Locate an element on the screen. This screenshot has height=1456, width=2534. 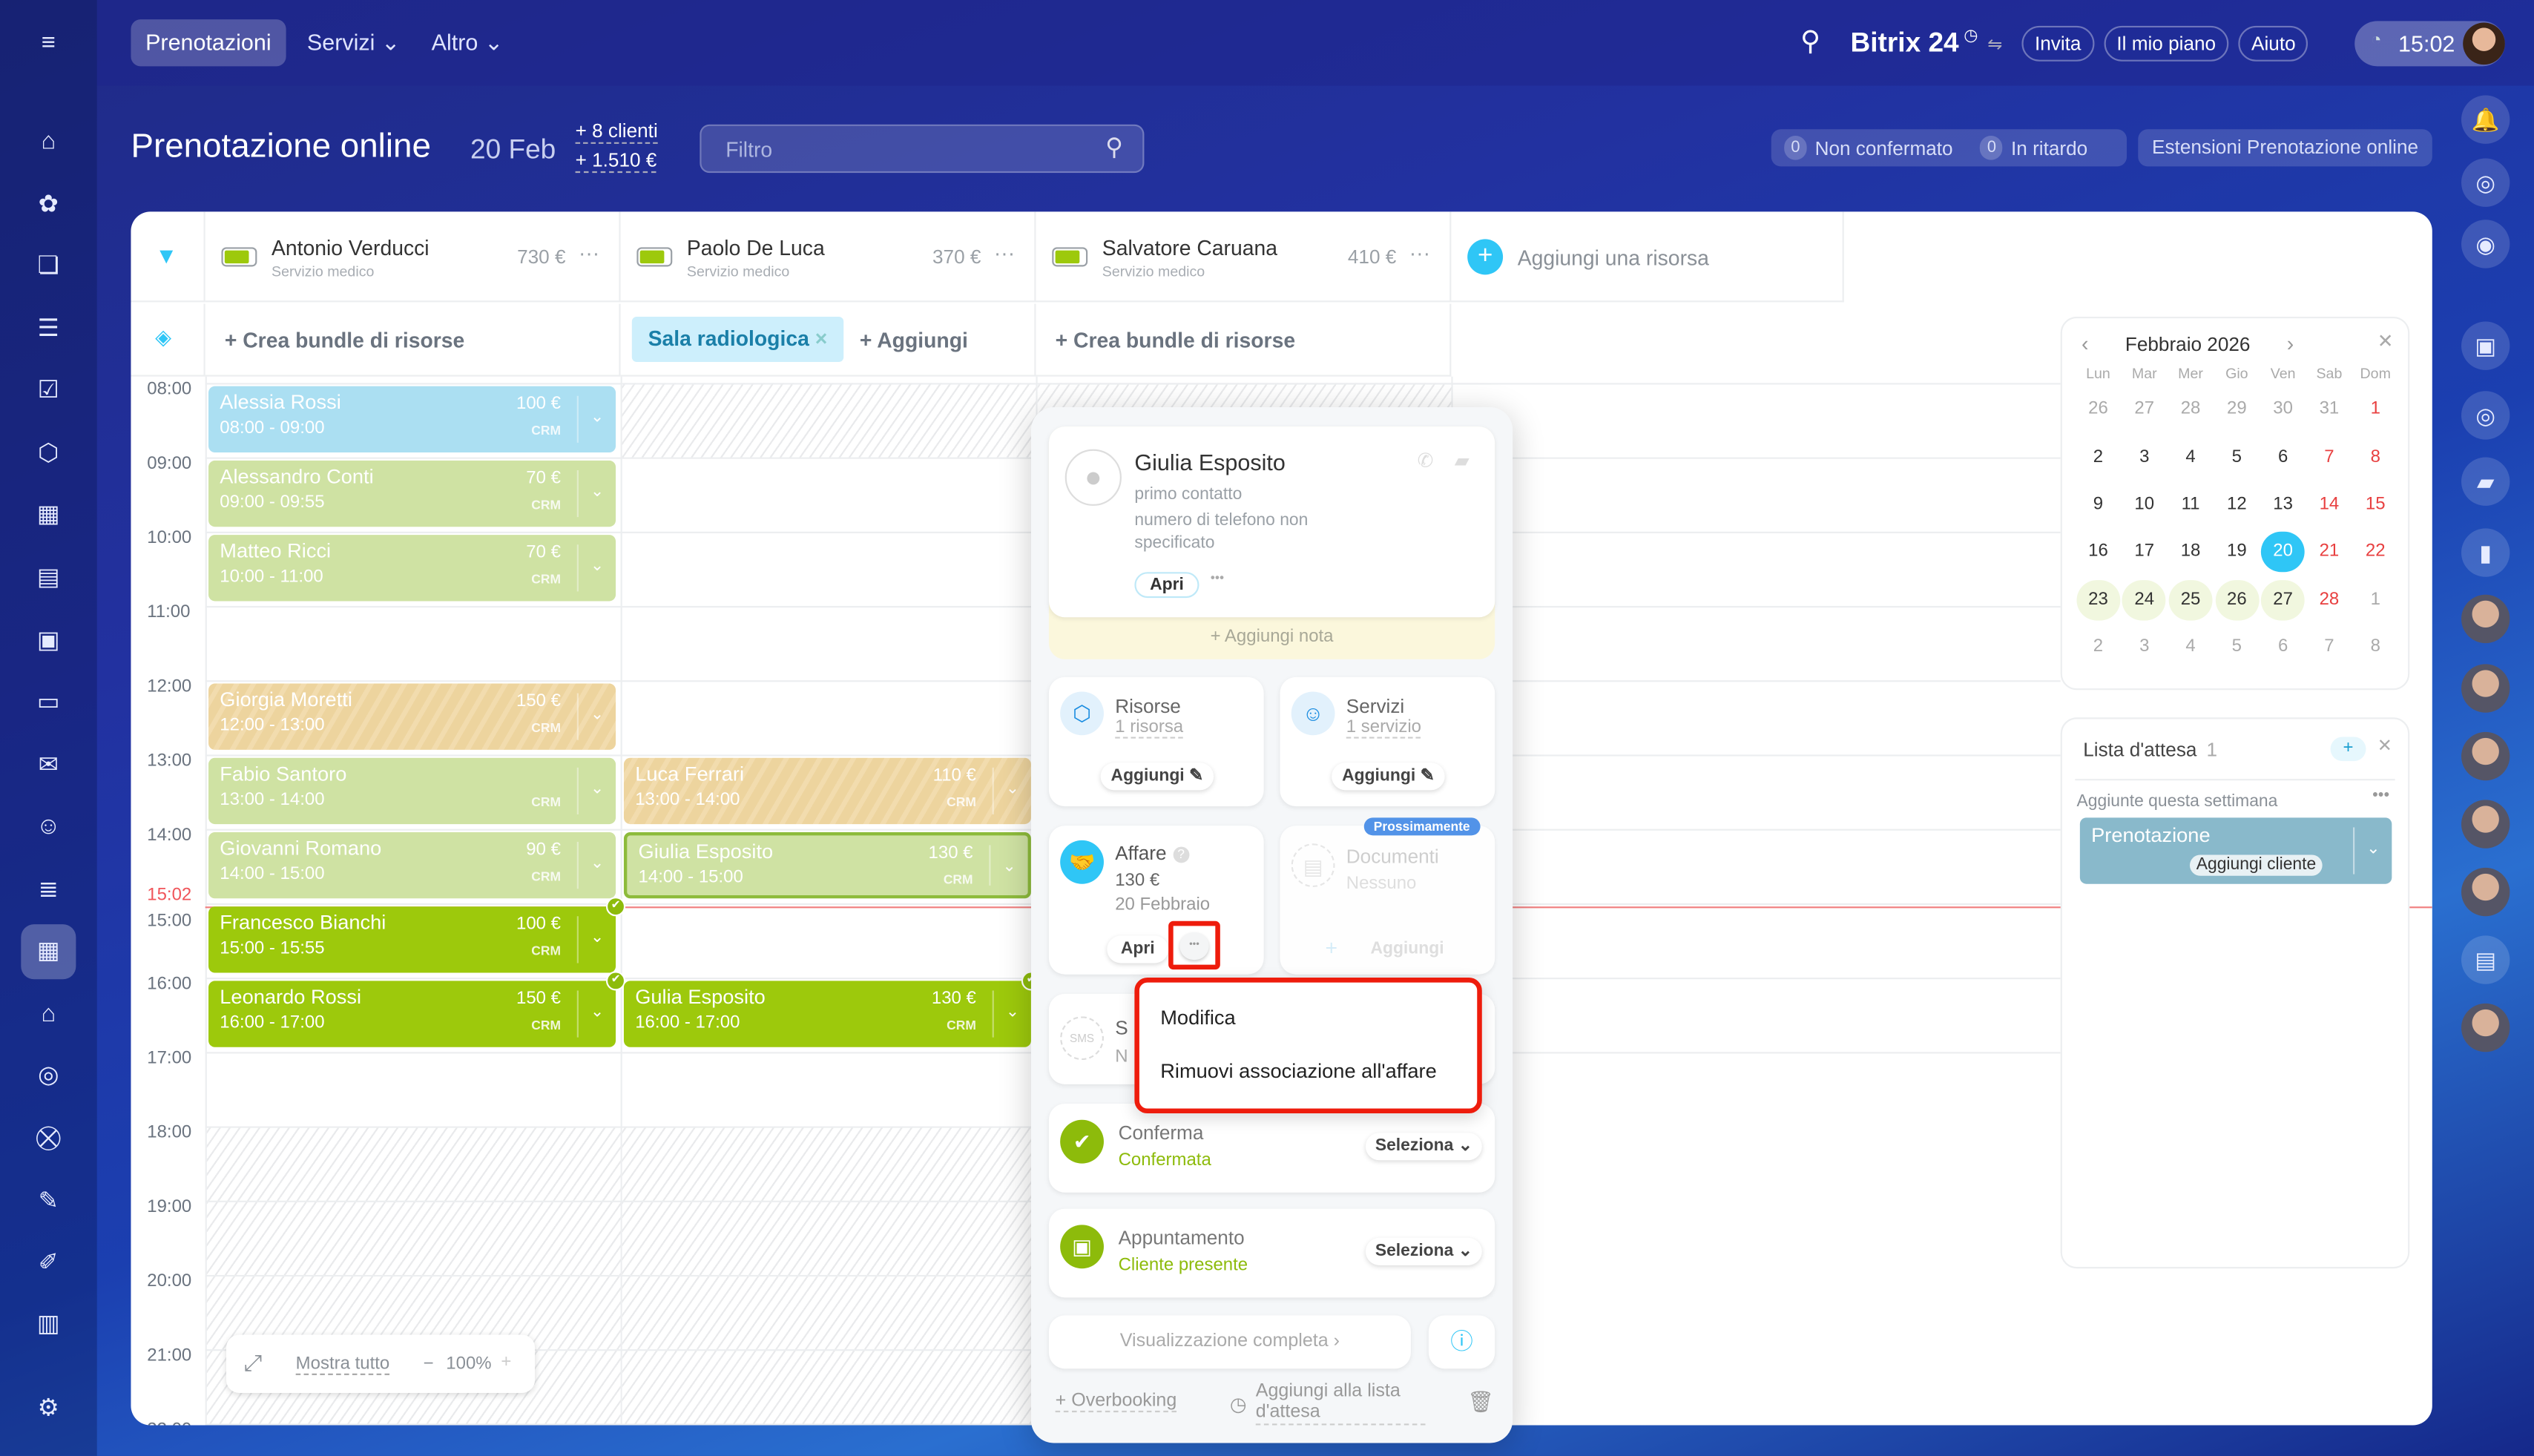
calendar-day: 27 is located at coordinates (2145, 410).